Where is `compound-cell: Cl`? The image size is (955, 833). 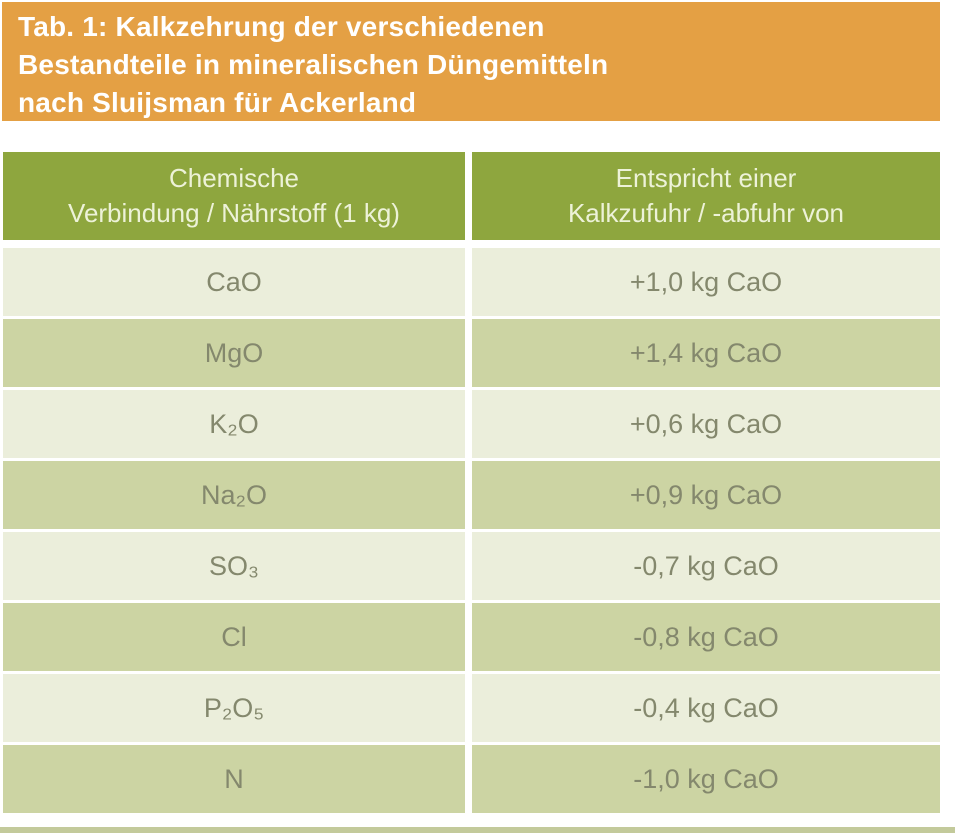 compound-cell: Cl is located at coordinates (234, 637).